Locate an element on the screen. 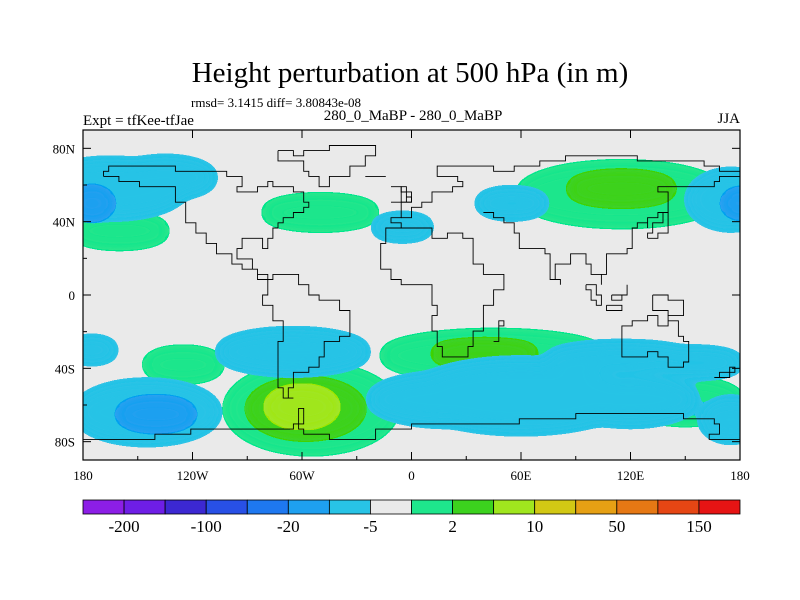 This screenshot has height=600, width=800. colorbar-label: 150 is located at coordinates (699, 526).